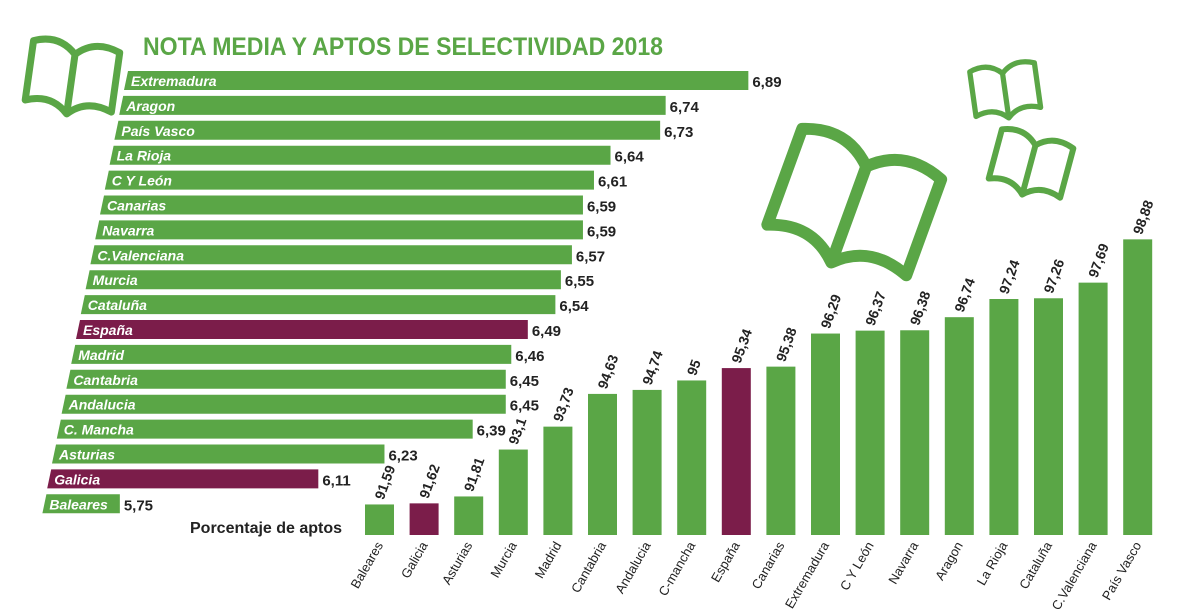 This screenshot has height=609, width=1200. I want to click on value-label: 6,73, so click(678, 132).